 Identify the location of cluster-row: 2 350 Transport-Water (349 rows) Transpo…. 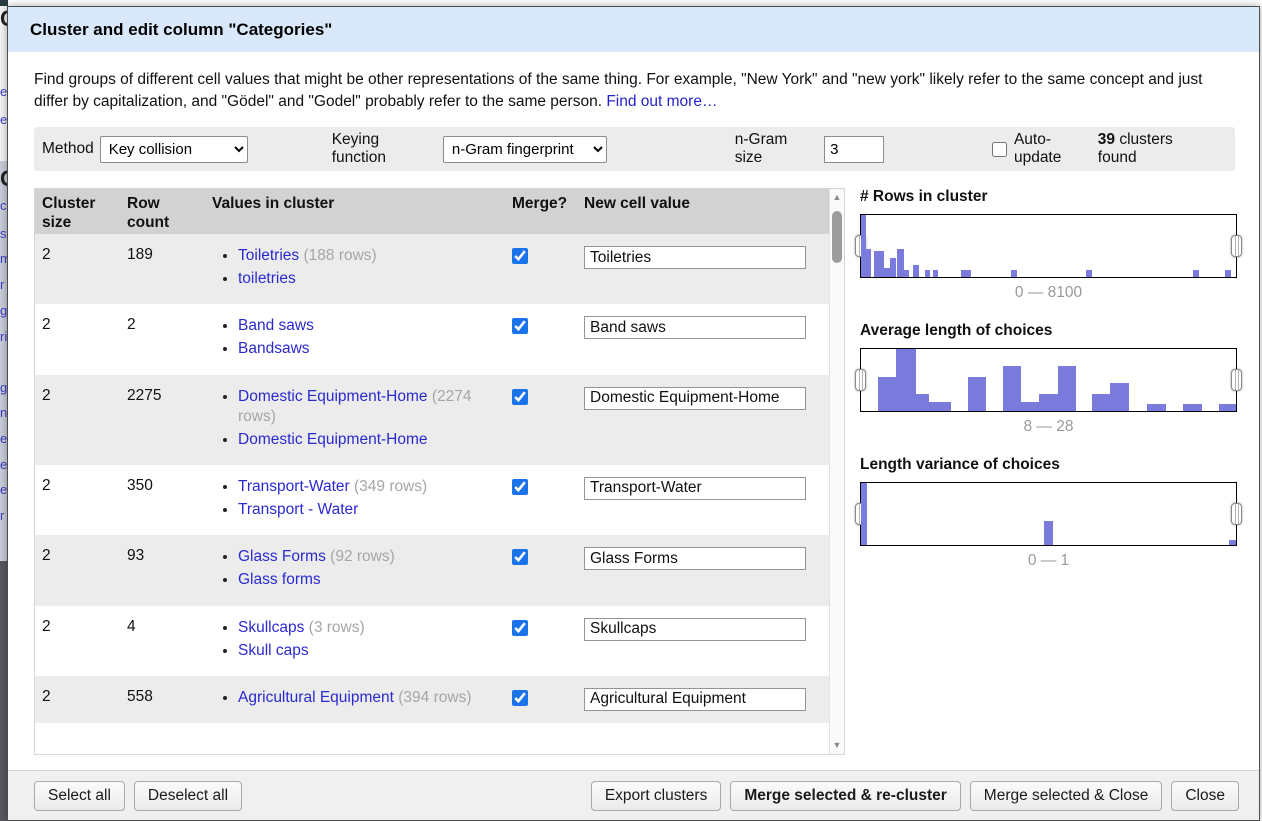
(432, 500).